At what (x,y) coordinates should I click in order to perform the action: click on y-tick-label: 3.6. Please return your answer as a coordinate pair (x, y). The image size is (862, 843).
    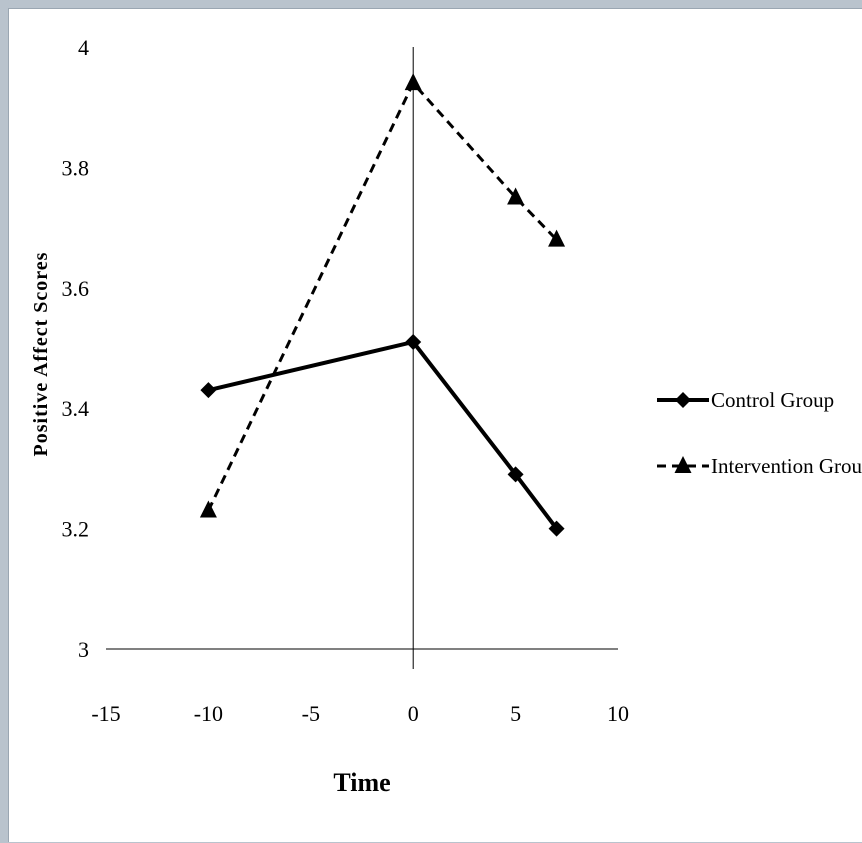
    Looking at the image, I should click on (76, 288).